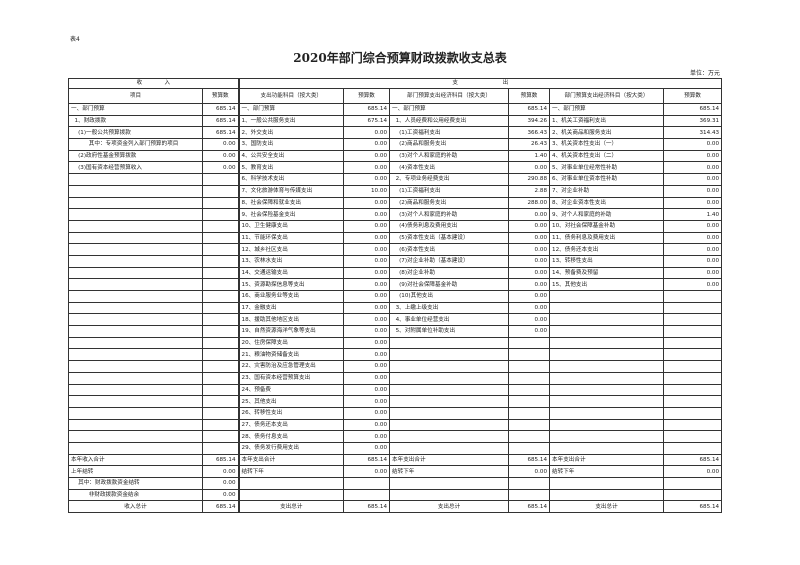 This screenshot has height=565, width=800. I want to click on function-item-cell: 15、资源勘探信息等支出, so click(291, 284).